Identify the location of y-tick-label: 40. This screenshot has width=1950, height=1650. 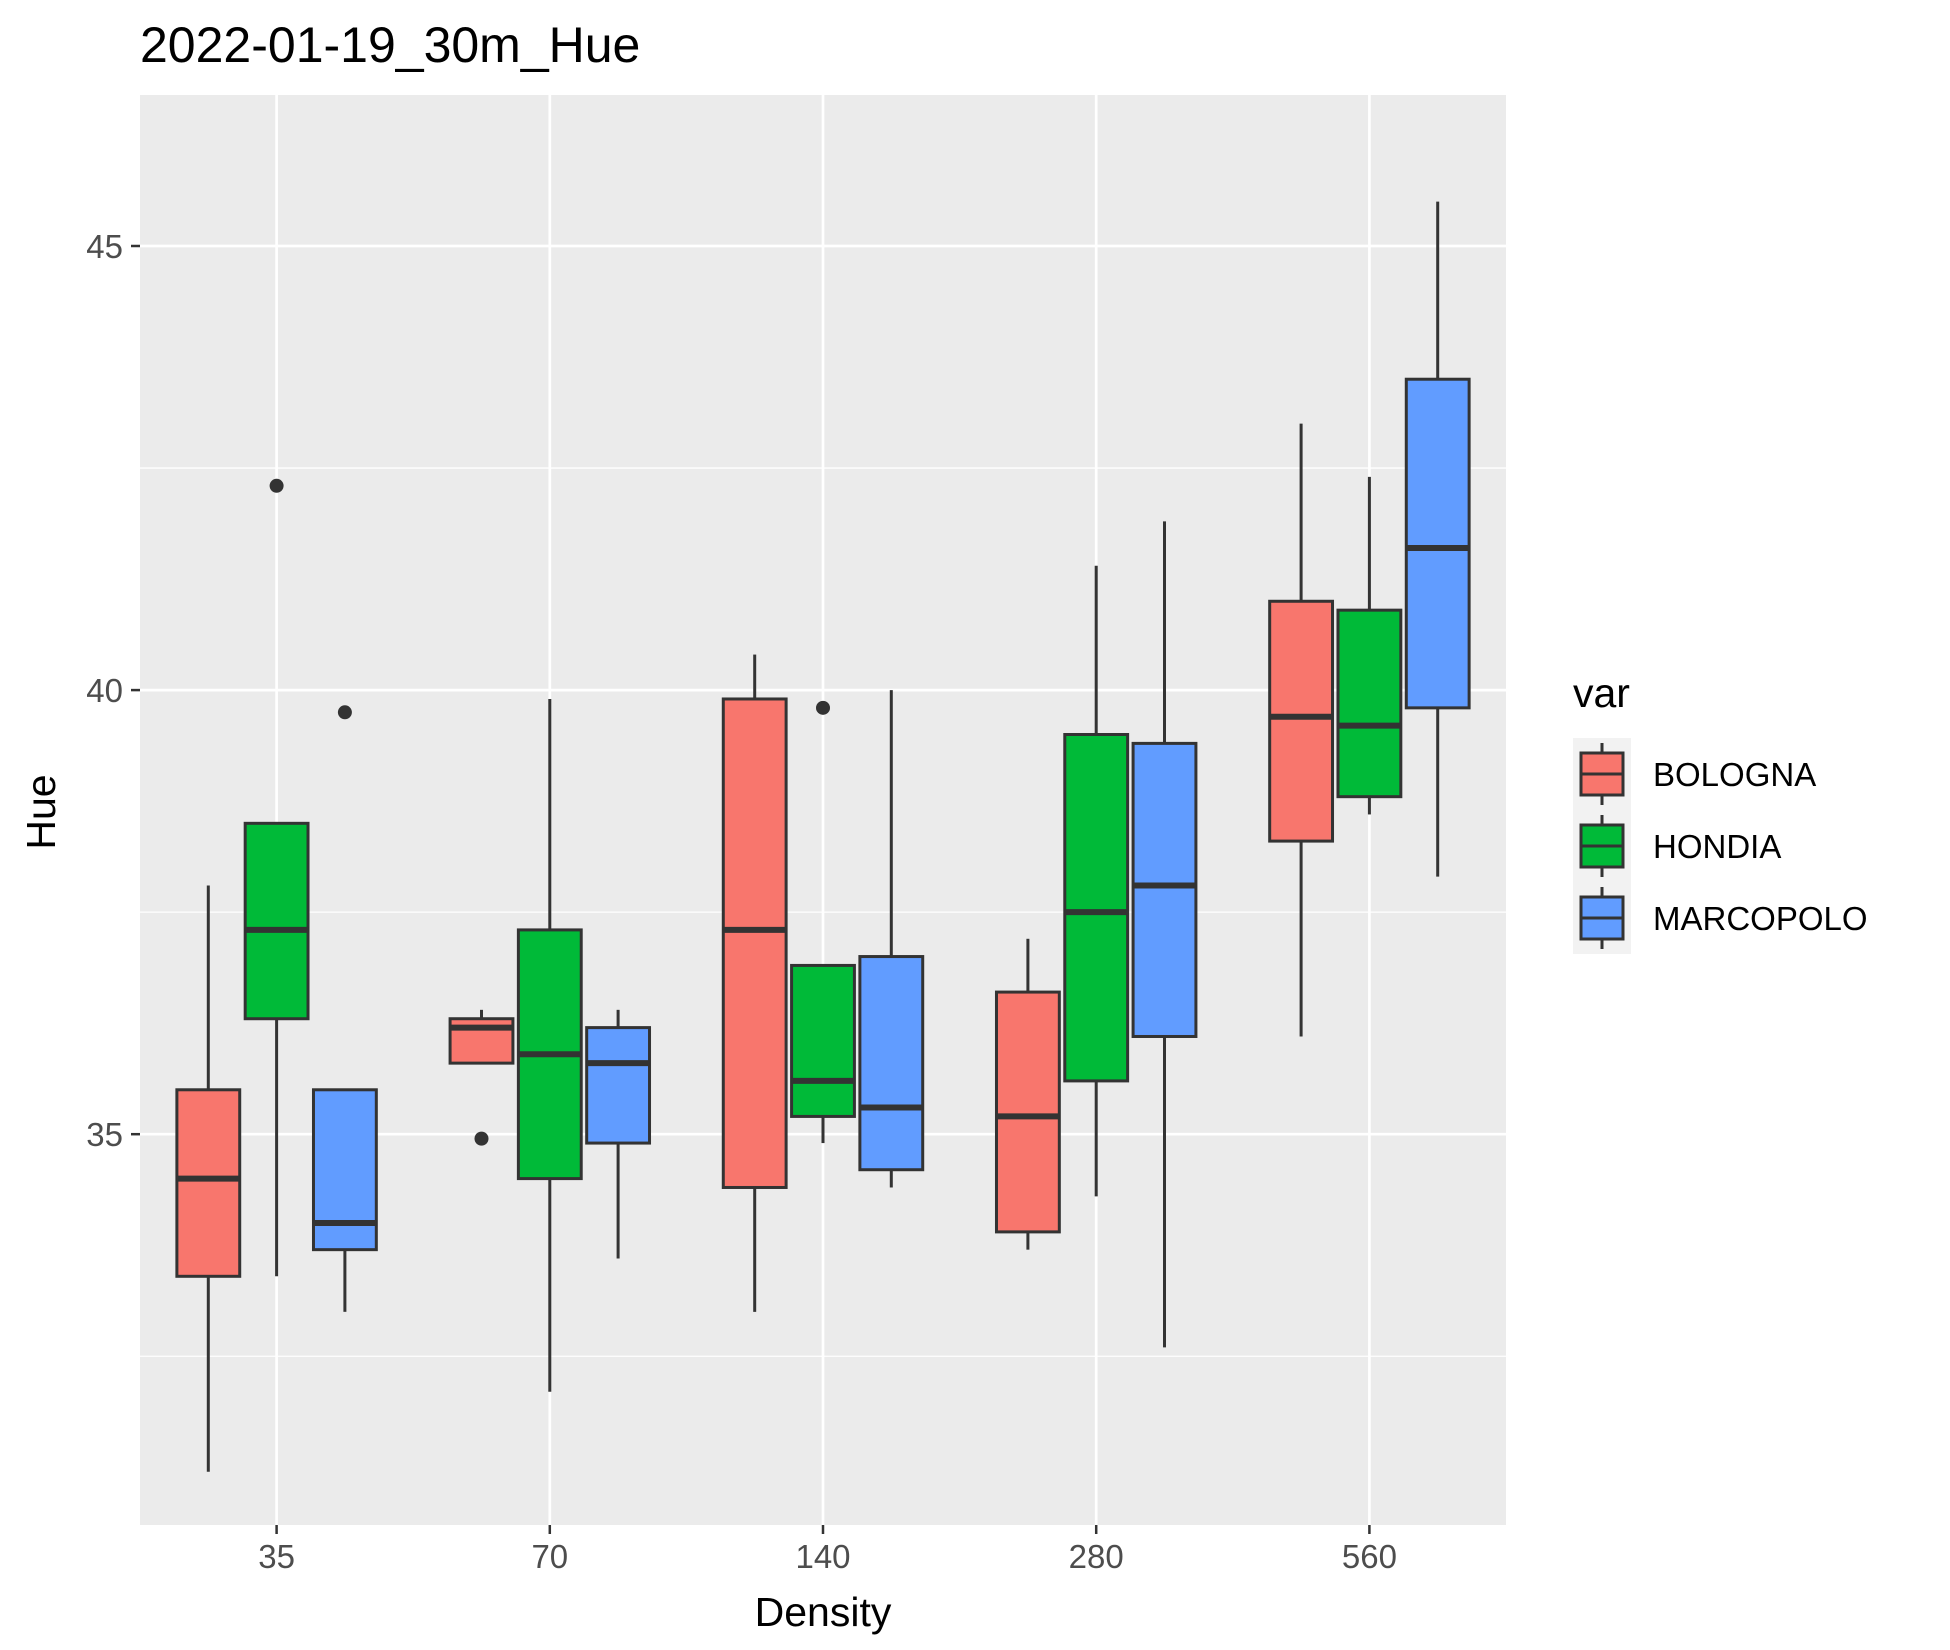
(104, 690).